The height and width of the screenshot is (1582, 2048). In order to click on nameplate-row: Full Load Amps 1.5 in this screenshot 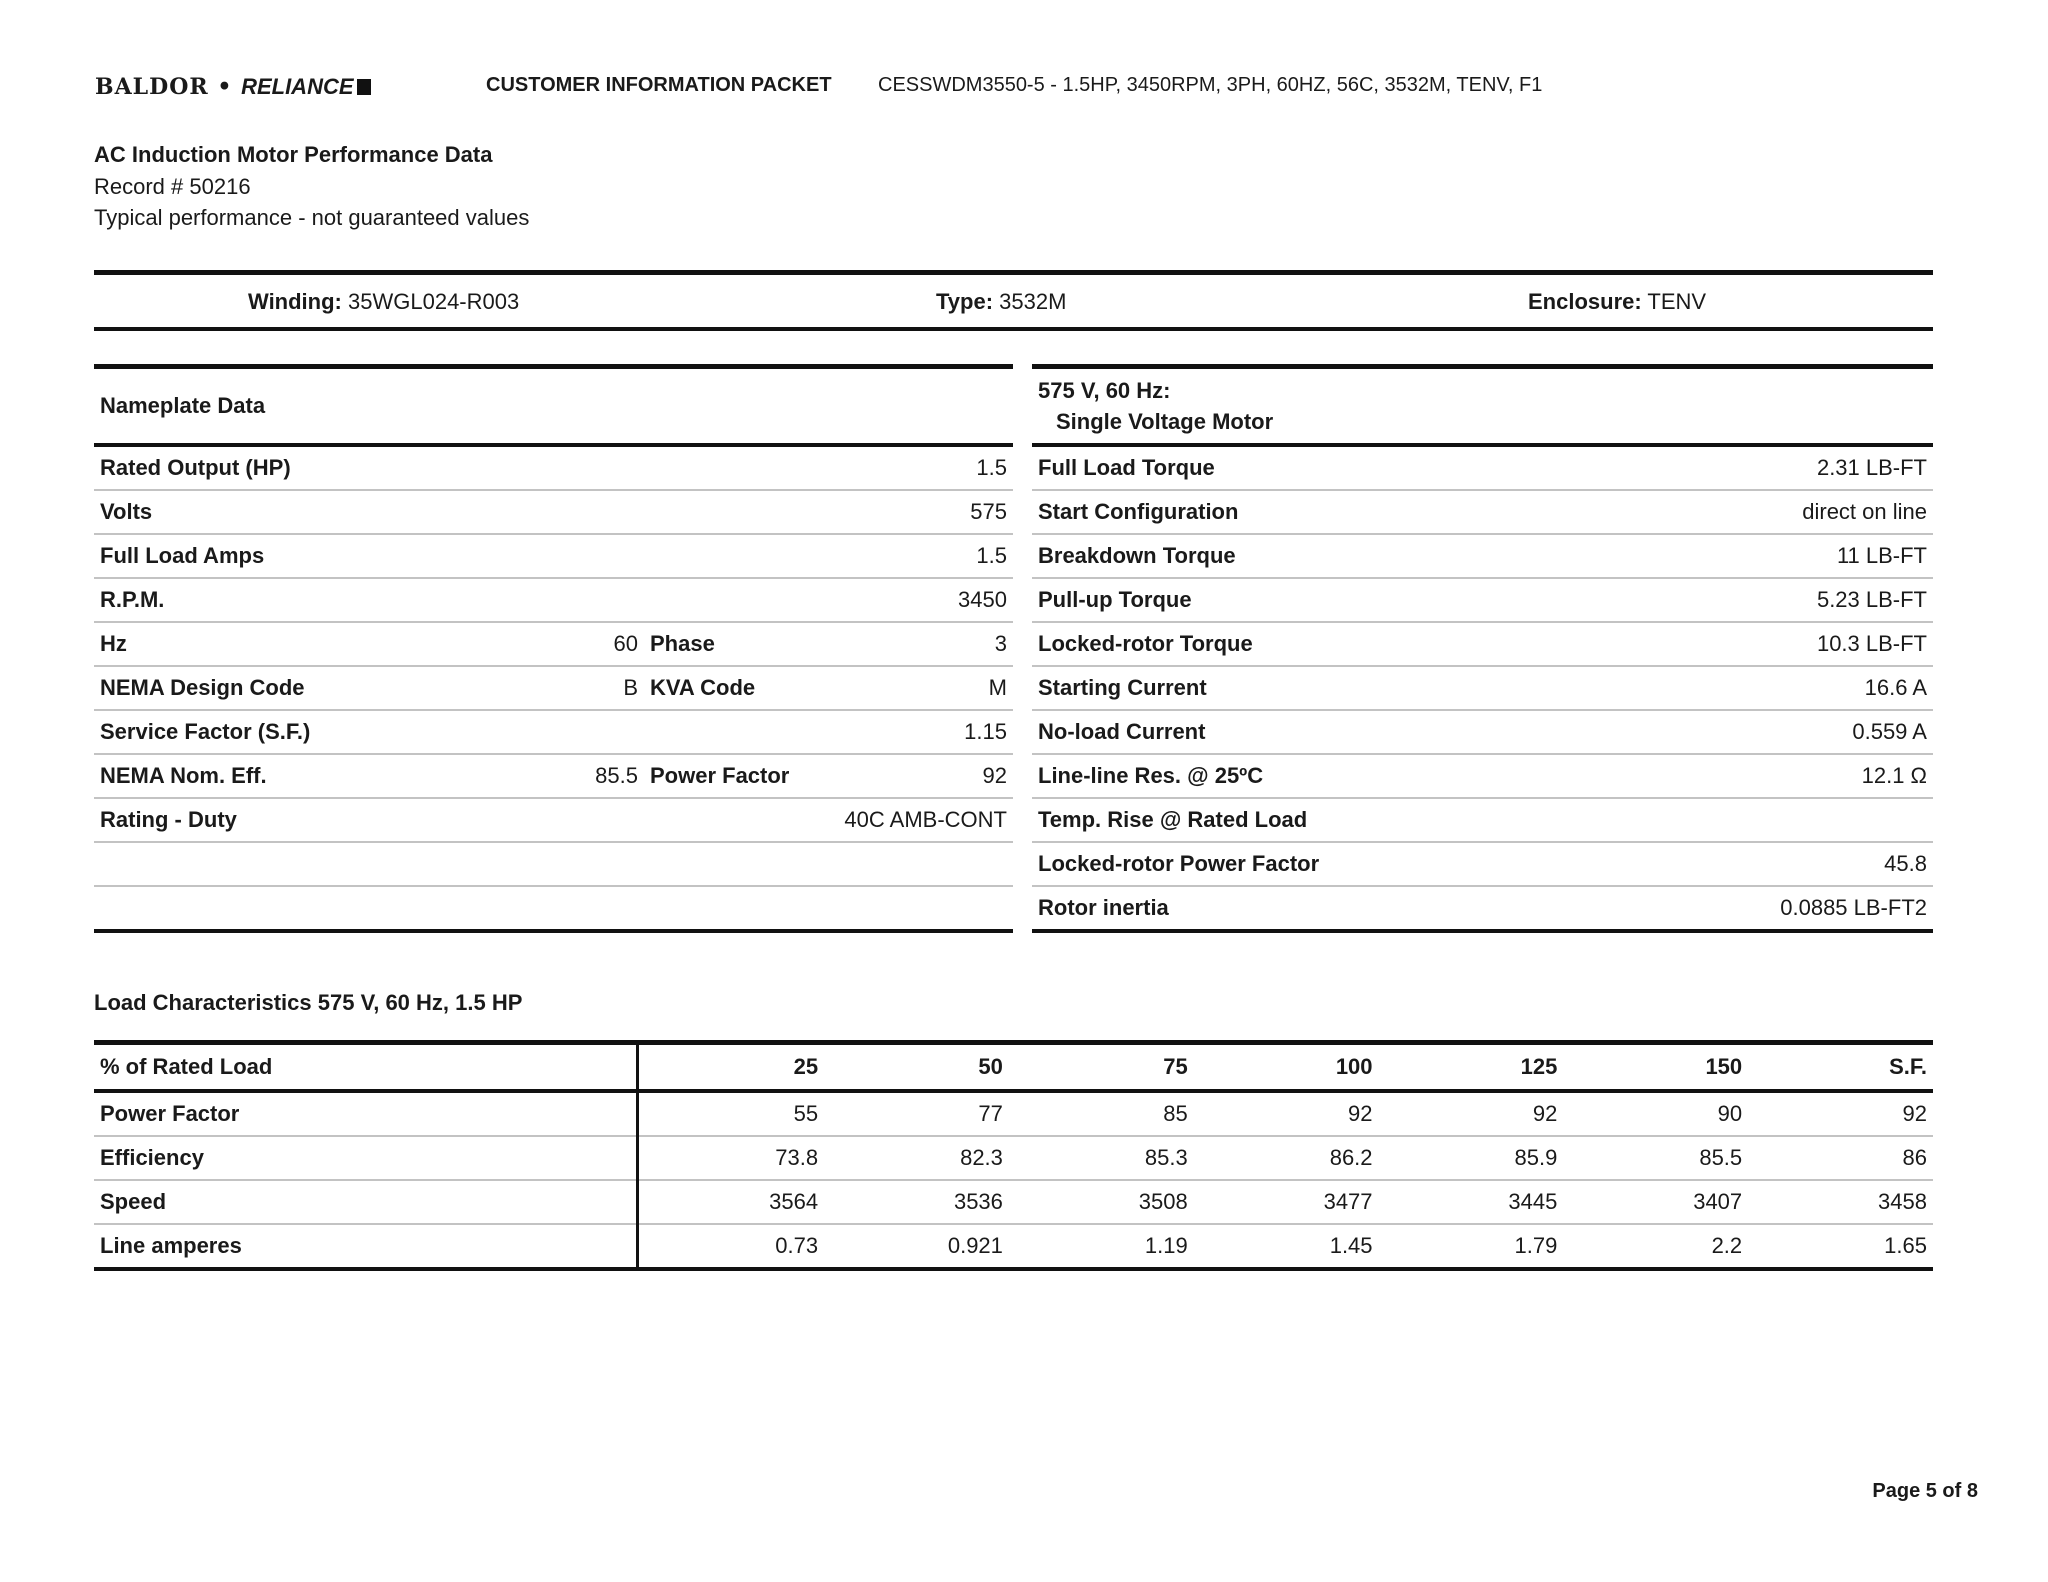, I will do `click(553, 556)`.